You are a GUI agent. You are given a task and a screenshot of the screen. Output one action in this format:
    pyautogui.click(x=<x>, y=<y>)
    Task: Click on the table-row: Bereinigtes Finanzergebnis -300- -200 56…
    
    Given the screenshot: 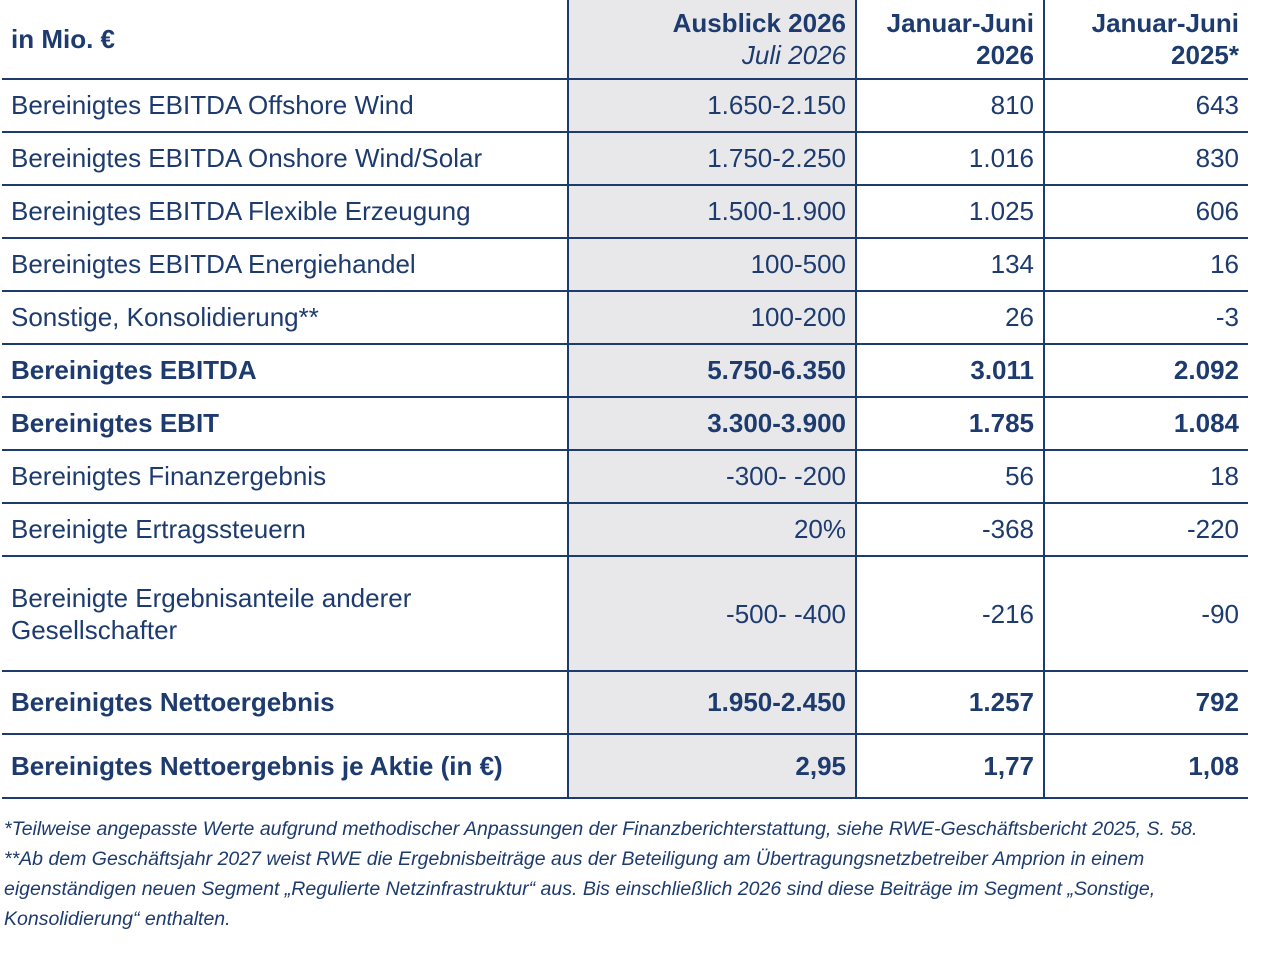 What is the action you would take?
    pyautogui.click(x=625, y=477)
    